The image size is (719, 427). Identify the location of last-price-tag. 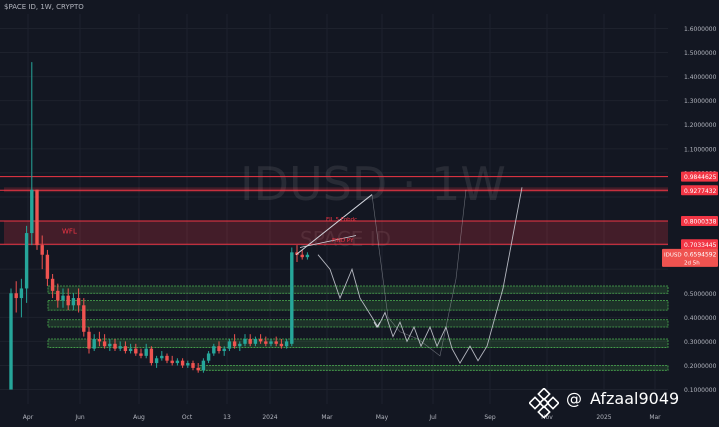
(690, 257).